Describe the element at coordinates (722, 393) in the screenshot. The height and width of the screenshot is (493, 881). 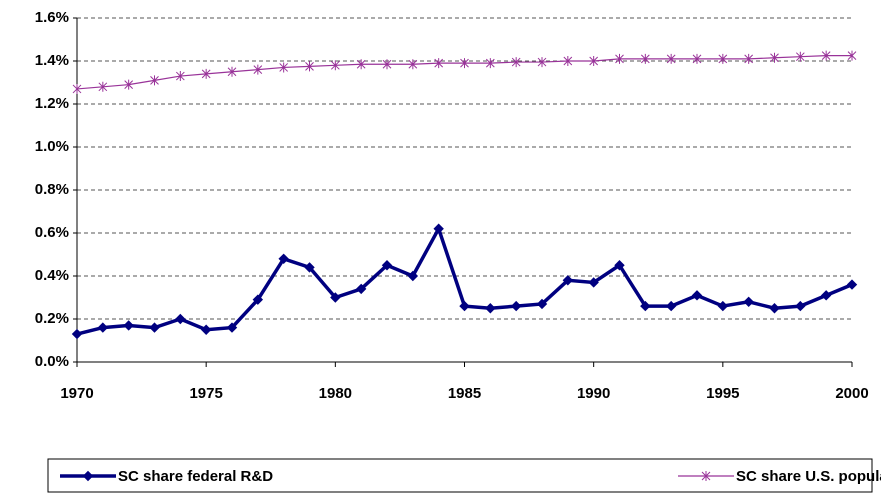
I see `x-tick-label: 1995` at that location.